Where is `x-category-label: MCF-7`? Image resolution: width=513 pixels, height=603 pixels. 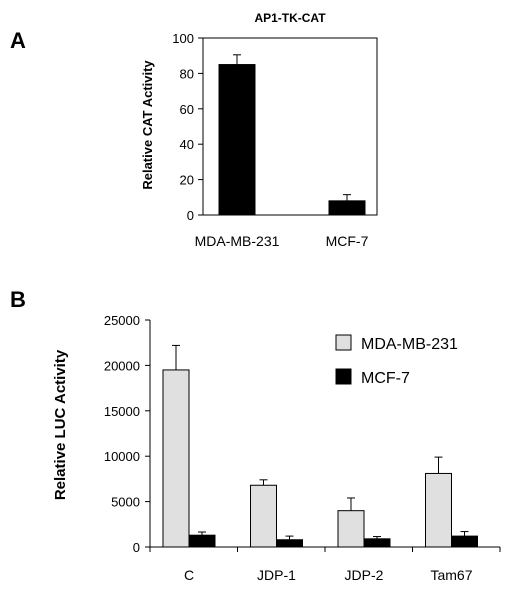 x-category-label: MCF-7 is located at coordinates (347, 241).